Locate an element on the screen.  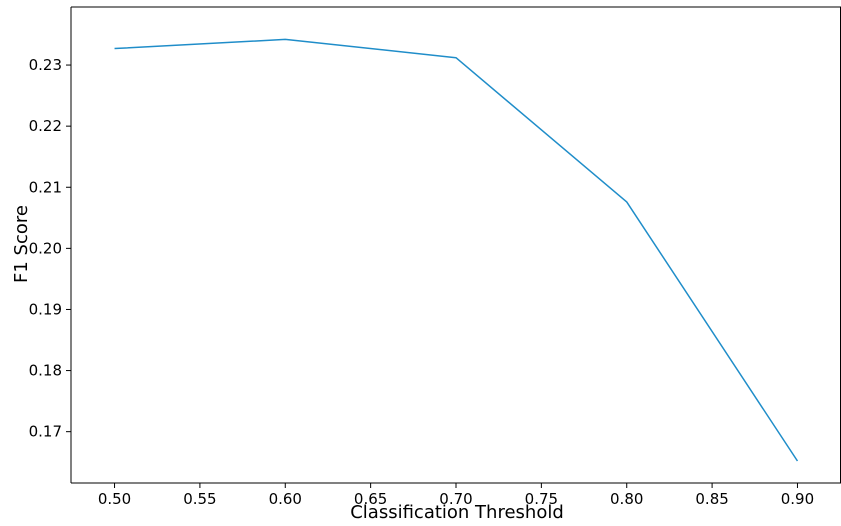
x-tick-label: 0.60 is located at coordinates (285, 499).